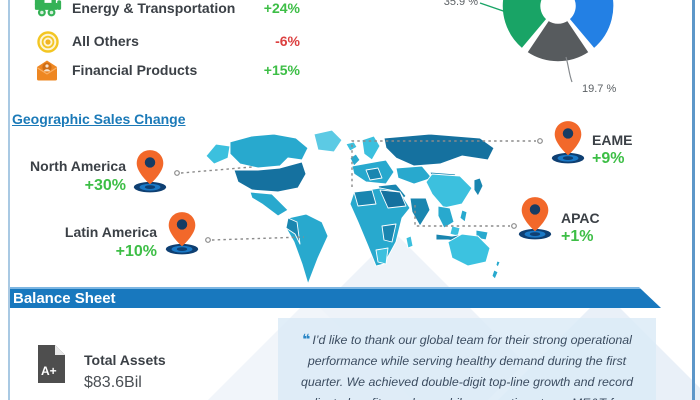 The image size is (700, 400). Describe the element at coordinates (182, 235) in the screenshot. I see `map-pin-latin-america` at that location.